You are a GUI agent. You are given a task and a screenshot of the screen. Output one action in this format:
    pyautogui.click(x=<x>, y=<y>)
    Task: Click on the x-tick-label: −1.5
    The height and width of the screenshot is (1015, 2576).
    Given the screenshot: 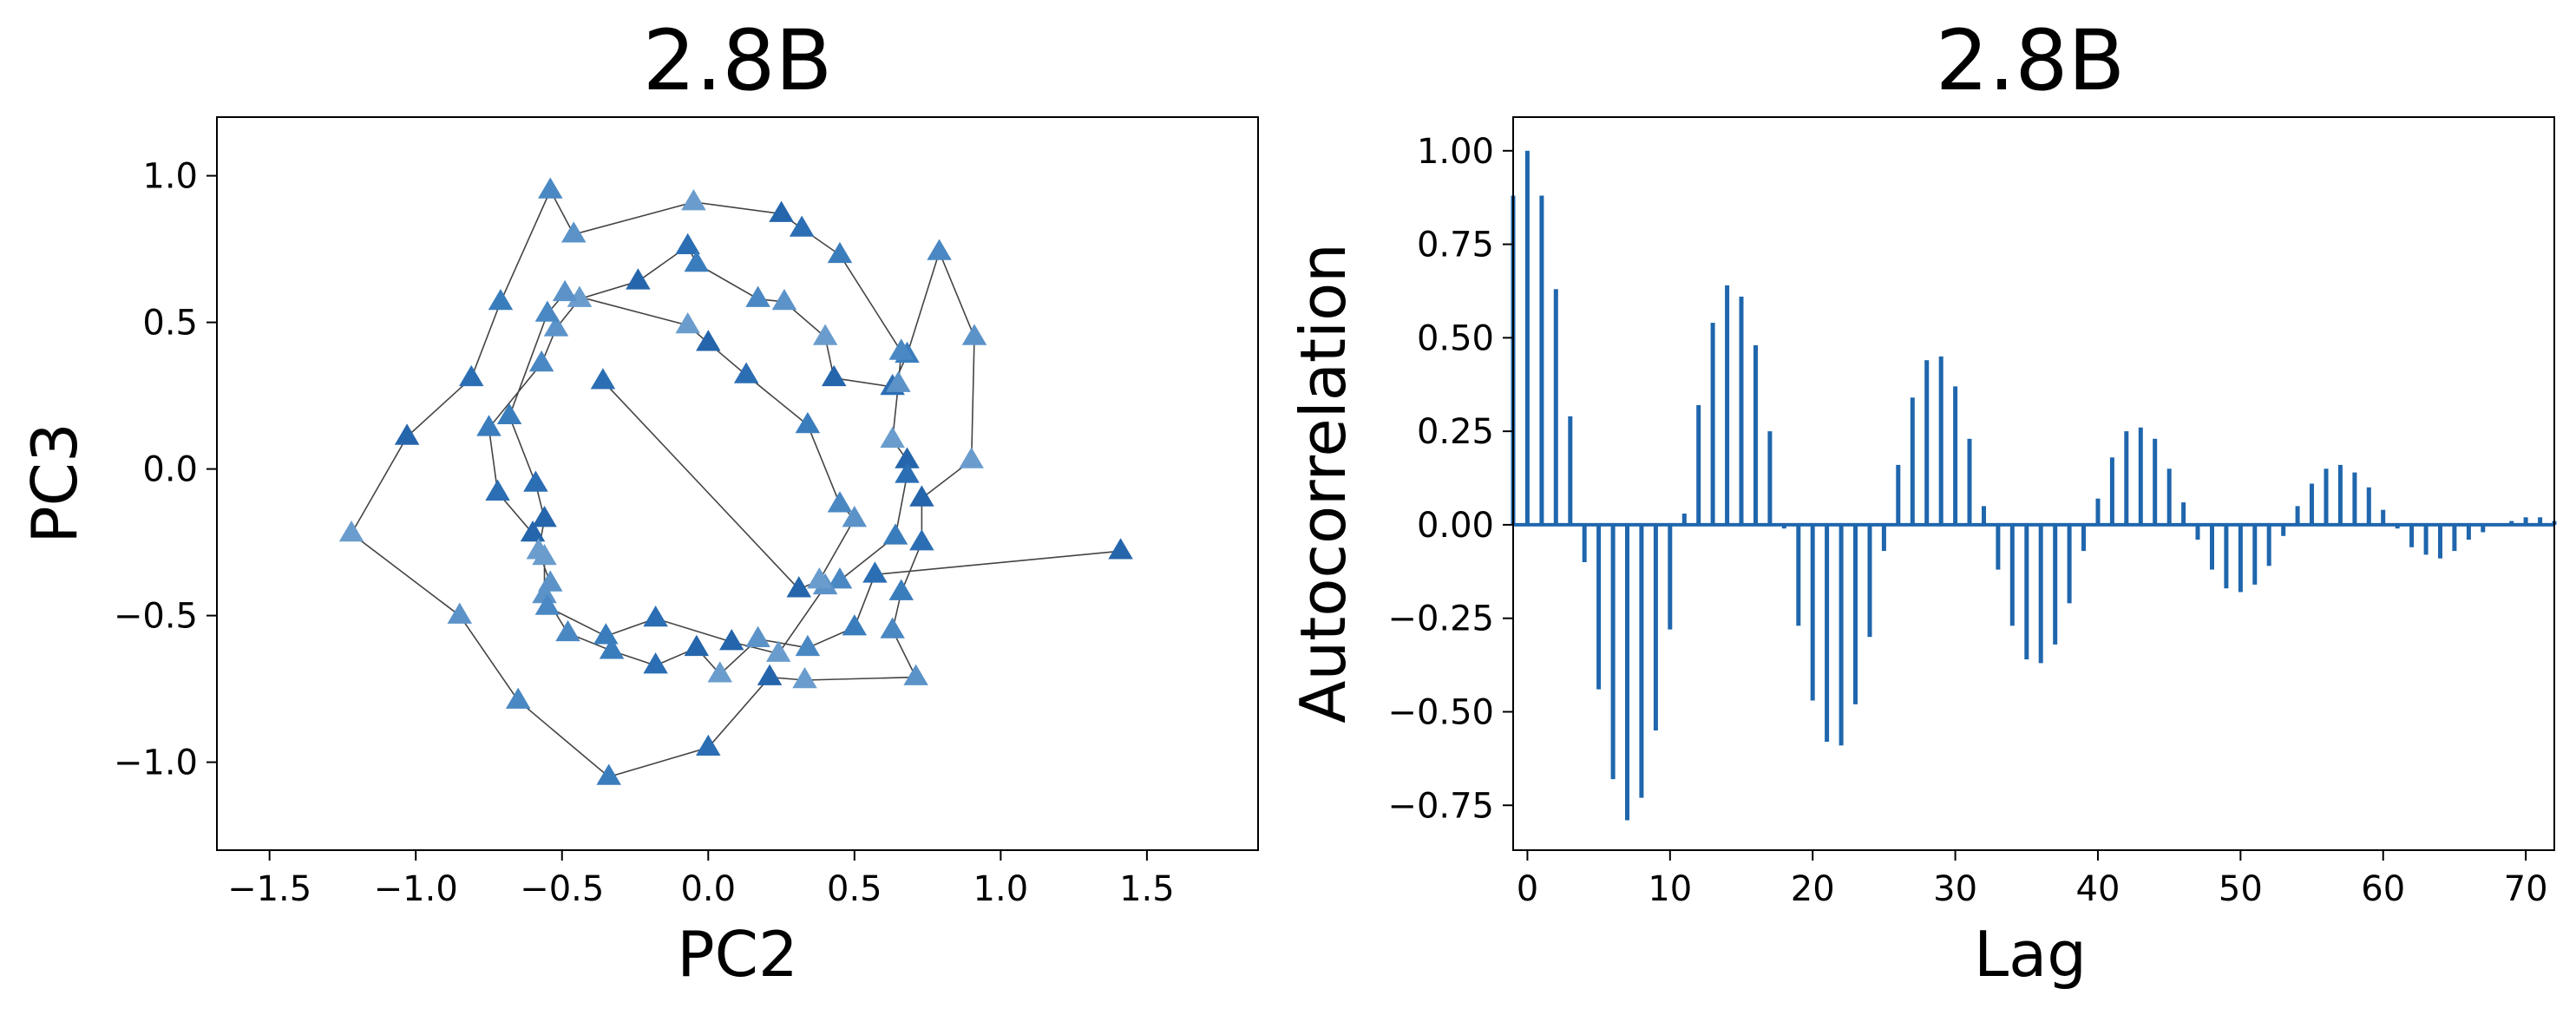 What is the action you would take?
    pyautogui.click(x=269, y=889)
    